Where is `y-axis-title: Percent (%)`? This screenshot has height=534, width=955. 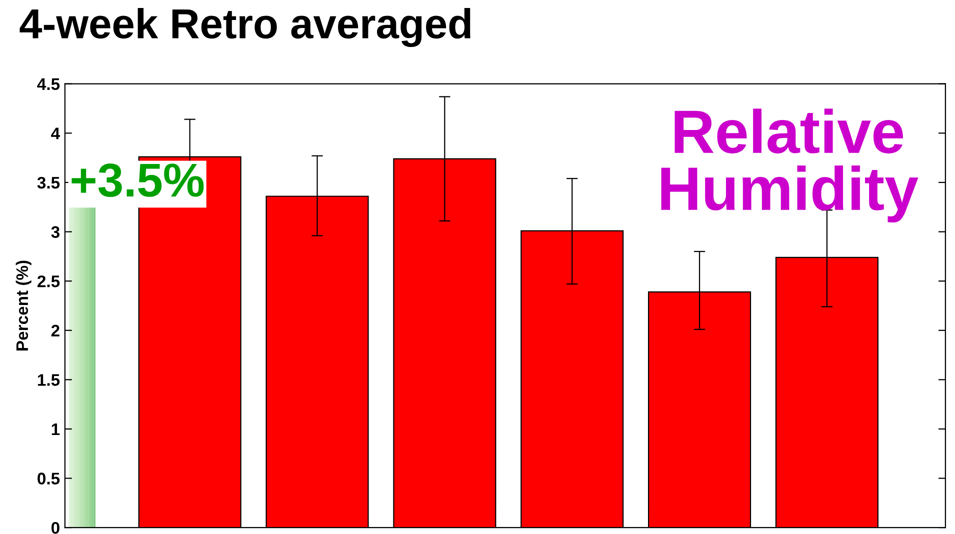
y-axis-title: Percent (%) is located at coordinates (24, 305).